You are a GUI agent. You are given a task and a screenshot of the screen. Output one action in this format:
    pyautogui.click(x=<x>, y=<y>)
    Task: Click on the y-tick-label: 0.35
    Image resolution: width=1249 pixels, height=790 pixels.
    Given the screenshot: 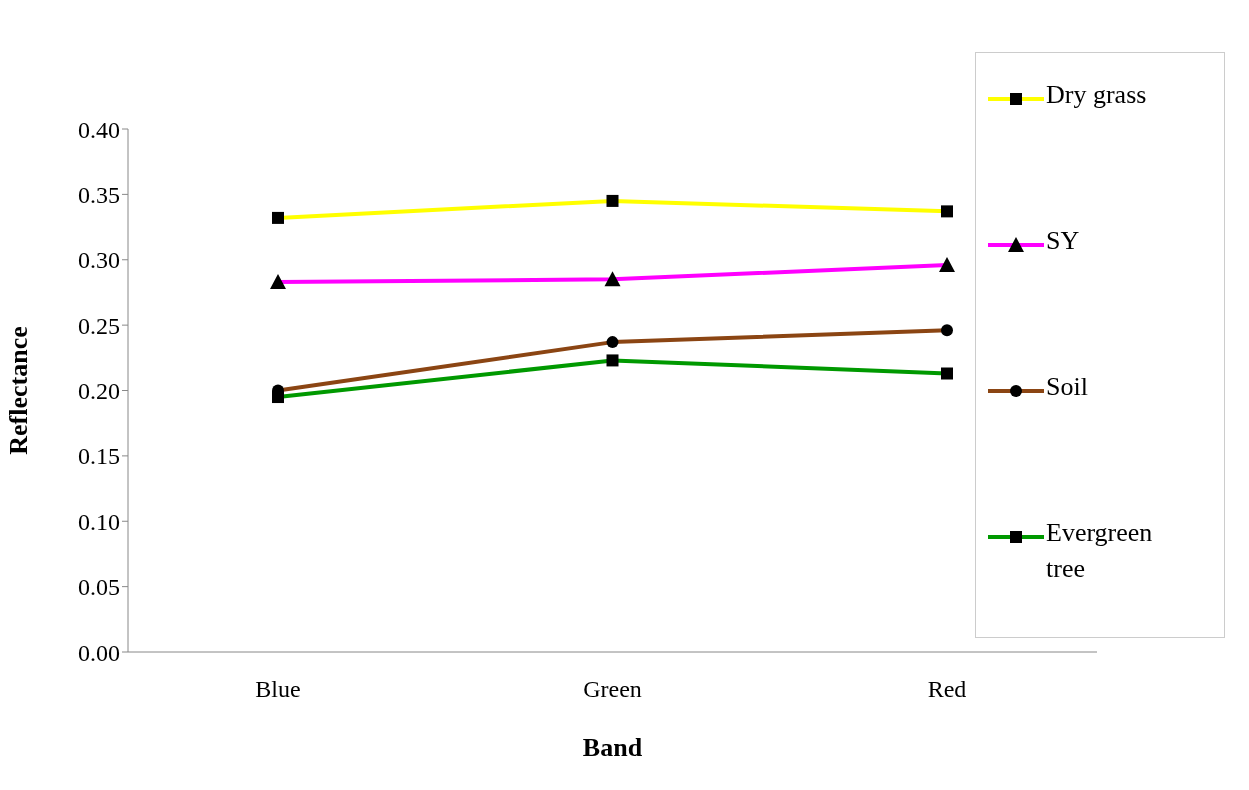 What is the action you would take?
    pyautogui.click(x=99, y=194)
    